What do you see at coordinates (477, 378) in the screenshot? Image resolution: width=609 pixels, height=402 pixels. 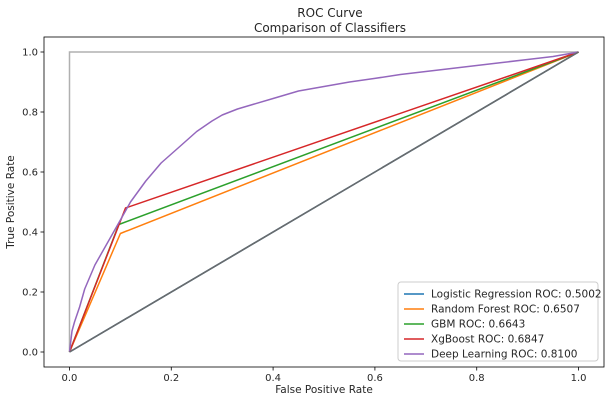 I see `x-tick-label: 0.8` at bounding box center [477, 378].